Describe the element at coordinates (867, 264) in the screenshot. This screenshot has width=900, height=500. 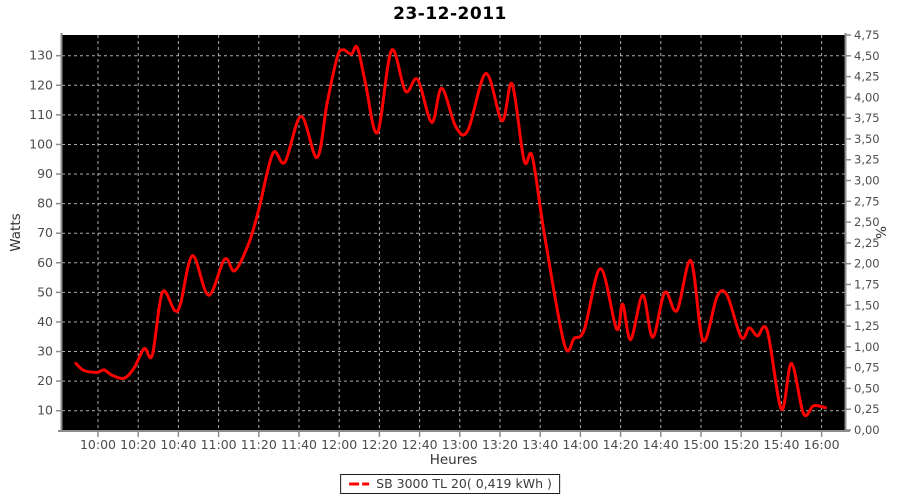
I see `right-axis-tick-label: 2,00` at that location.